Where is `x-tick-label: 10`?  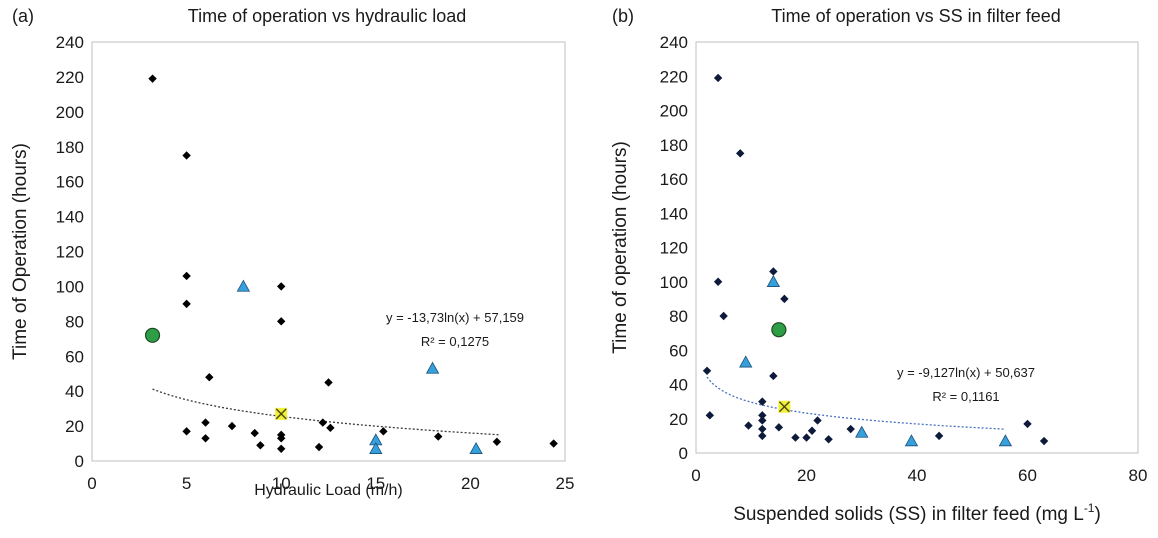
x-tick-label: 10 is located at coordinates (281, 483).